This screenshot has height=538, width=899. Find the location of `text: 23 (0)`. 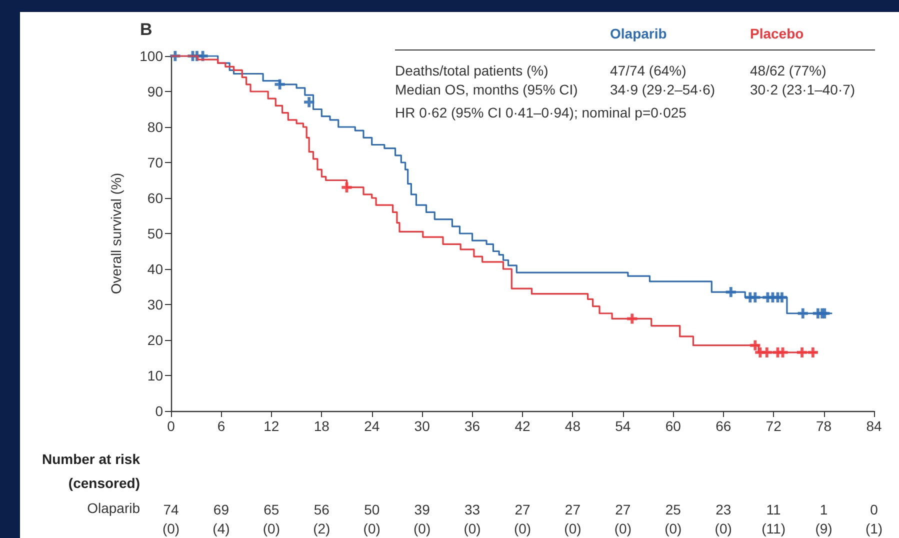

text: 23 (0) is located at coordinates (723, 519).